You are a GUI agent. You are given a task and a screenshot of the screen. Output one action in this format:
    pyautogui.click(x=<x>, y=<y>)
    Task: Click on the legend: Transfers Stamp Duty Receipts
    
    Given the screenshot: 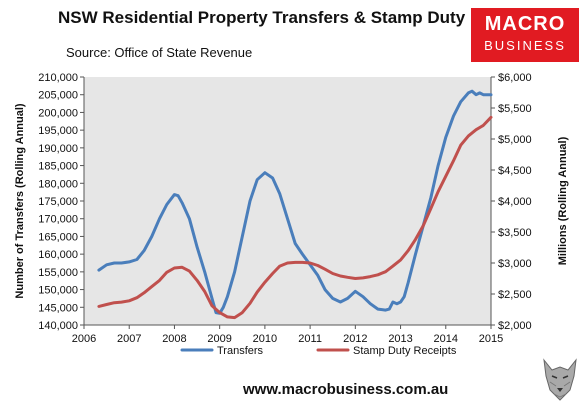 What is the action you would take?
    pyautogui.click(x=318, y=351)
    